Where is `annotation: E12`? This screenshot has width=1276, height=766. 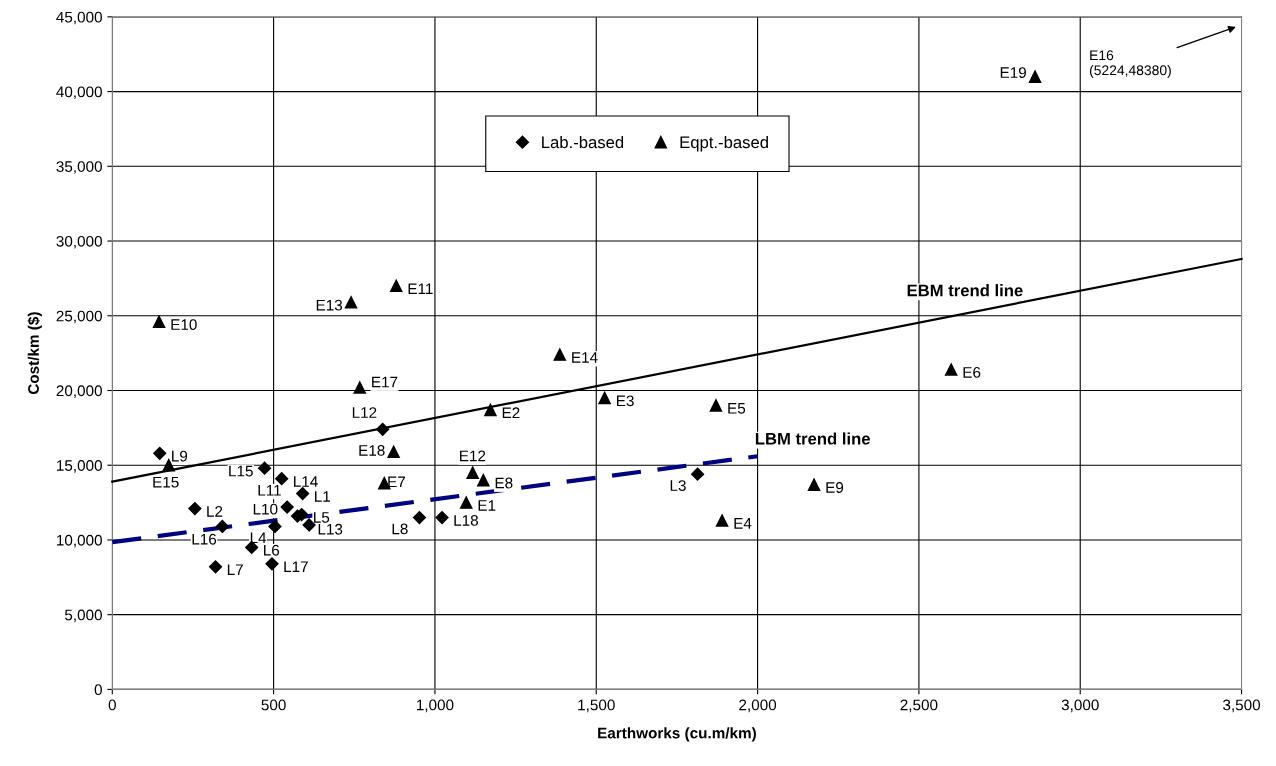
annotation: E12 is located at coordinates (473, 456).